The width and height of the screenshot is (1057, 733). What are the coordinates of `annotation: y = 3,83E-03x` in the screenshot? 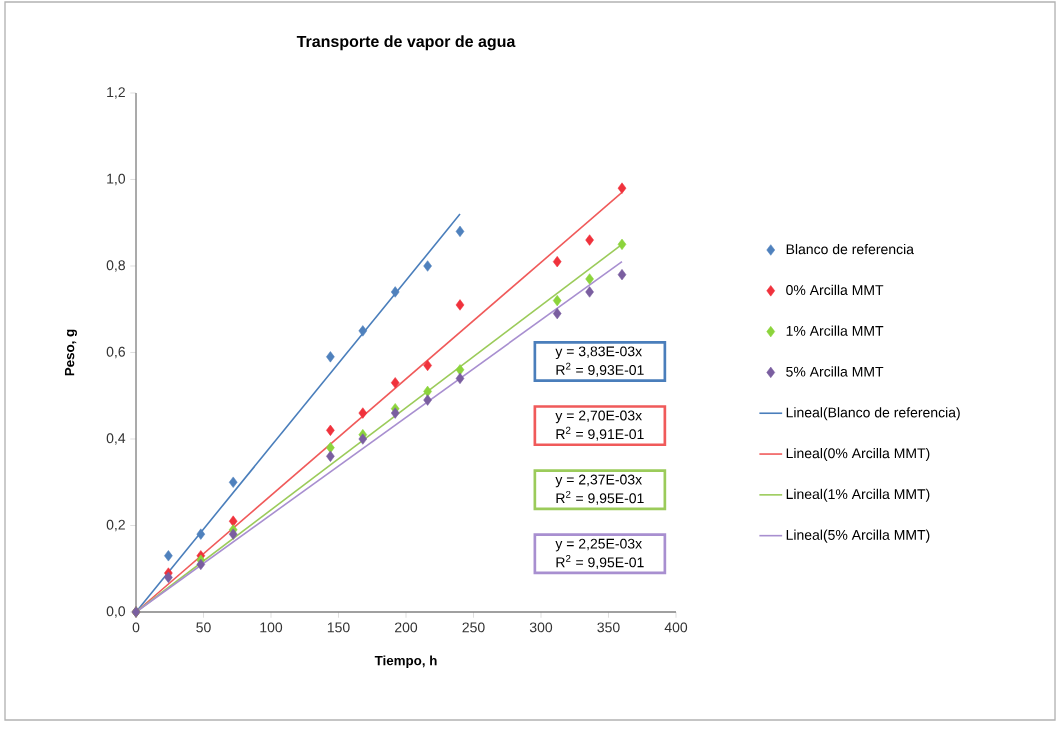 It's located at (598, 353).